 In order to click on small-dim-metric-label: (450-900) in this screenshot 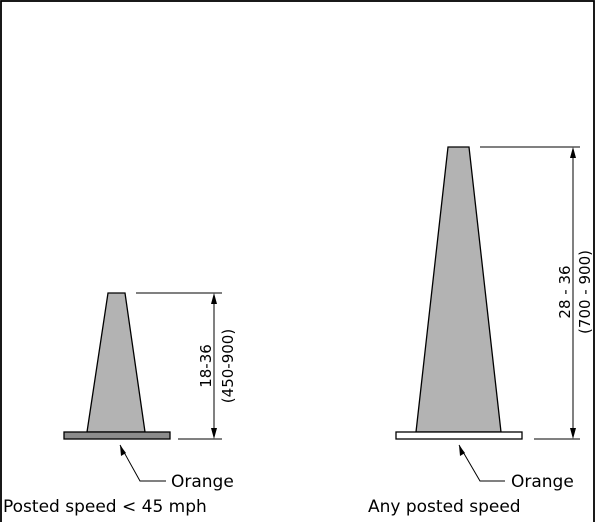, I will do `click(228, 366)`.